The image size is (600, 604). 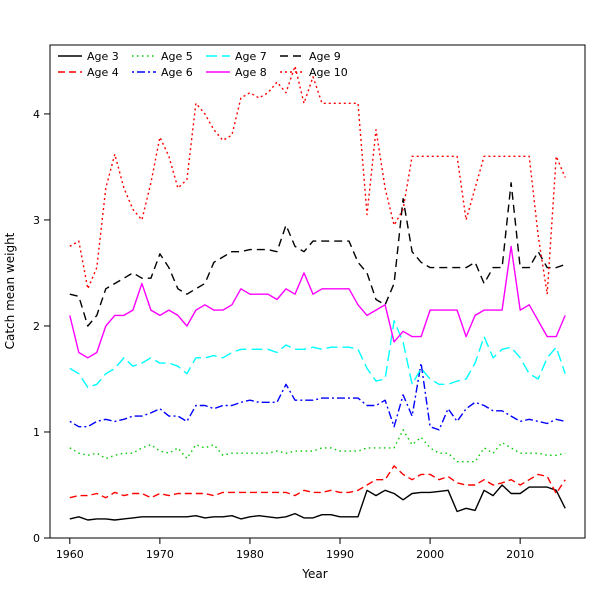 I want to click on x-tick-label: 1970, so click(x=160, y=554).